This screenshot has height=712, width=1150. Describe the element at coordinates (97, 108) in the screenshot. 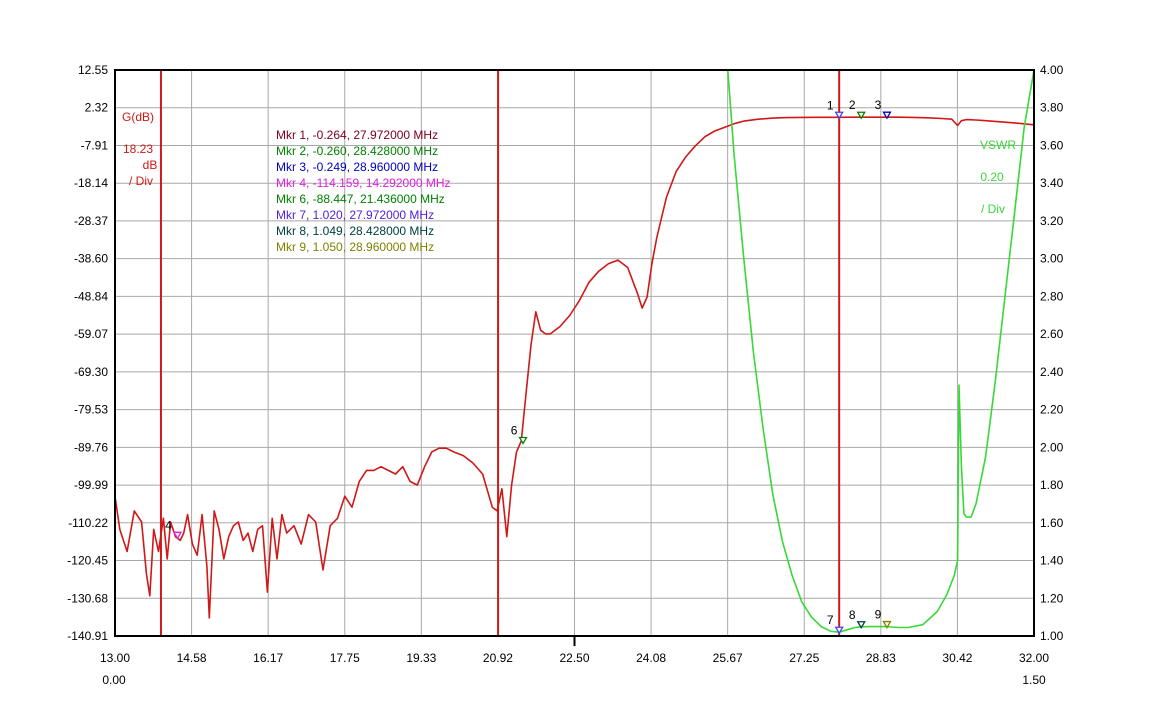

I see `left-tick-label: 2.32` at that location.